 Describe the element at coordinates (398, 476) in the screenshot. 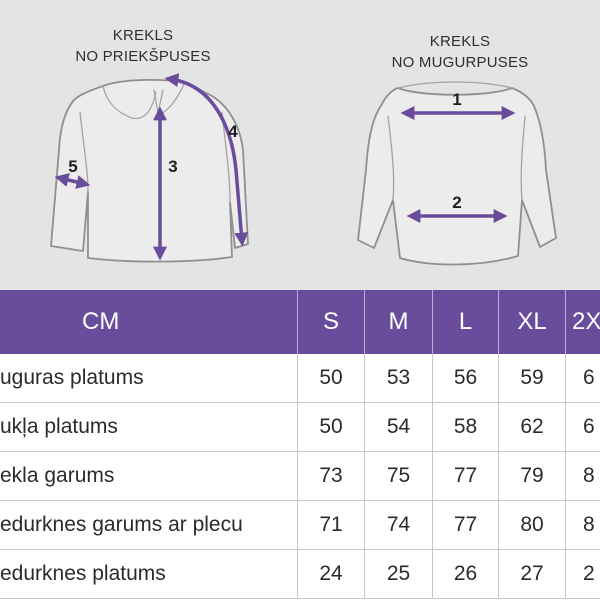

I see `value-cell: 75` at that location.